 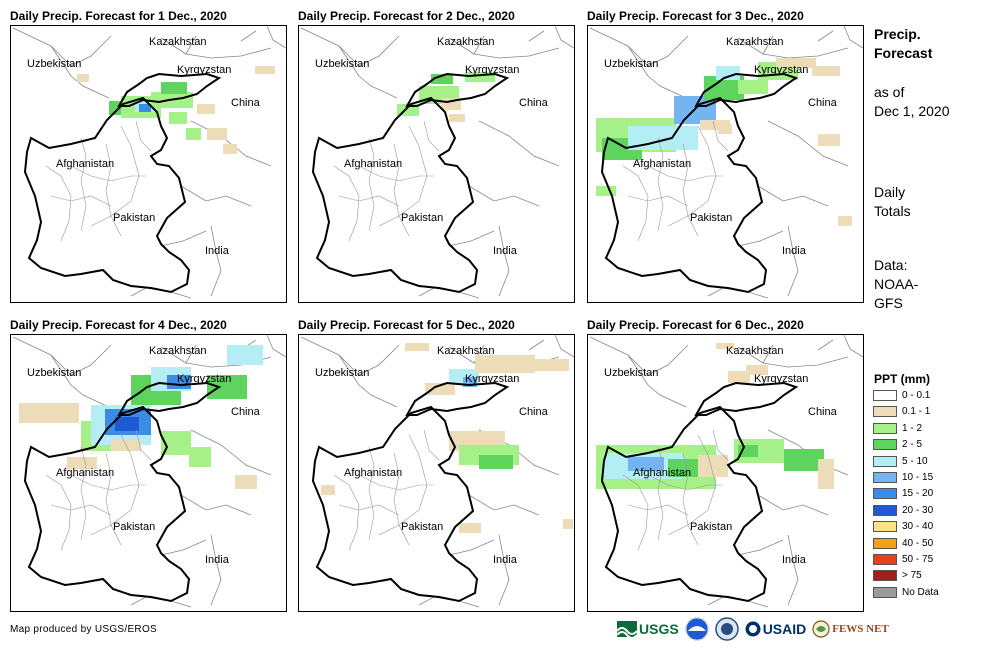 I want to click on usaid-logo: USAID, so click(x=775, y=629).